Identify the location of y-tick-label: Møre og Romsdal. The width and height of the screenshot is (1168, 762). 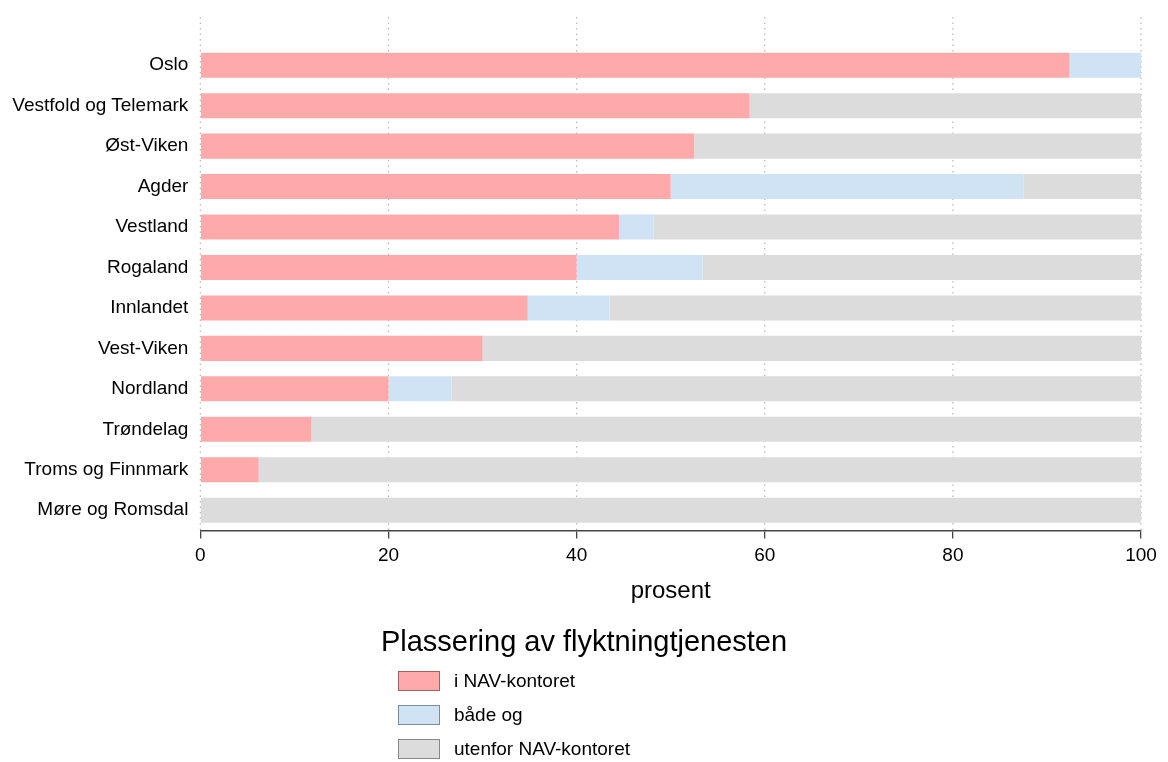
(113, 509).